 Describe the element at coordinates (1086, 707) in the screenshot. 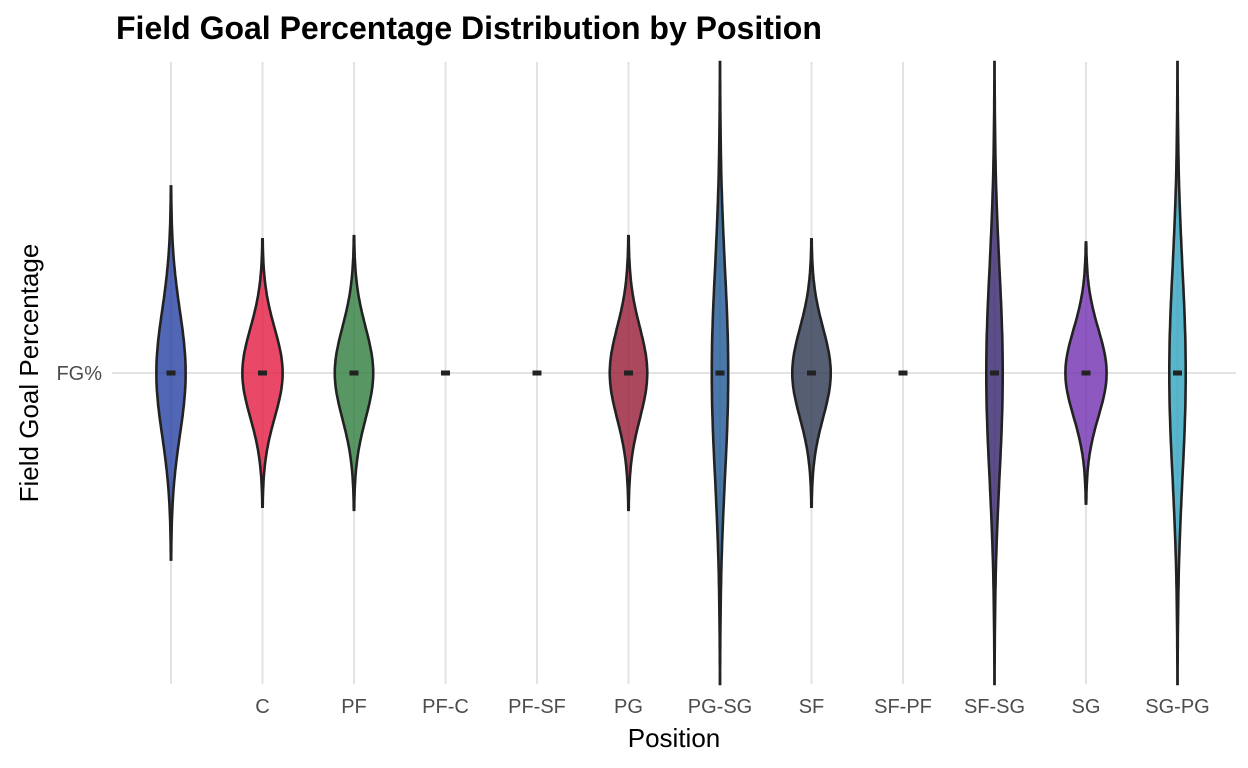

I see `x-tick-label: SG` at that location.